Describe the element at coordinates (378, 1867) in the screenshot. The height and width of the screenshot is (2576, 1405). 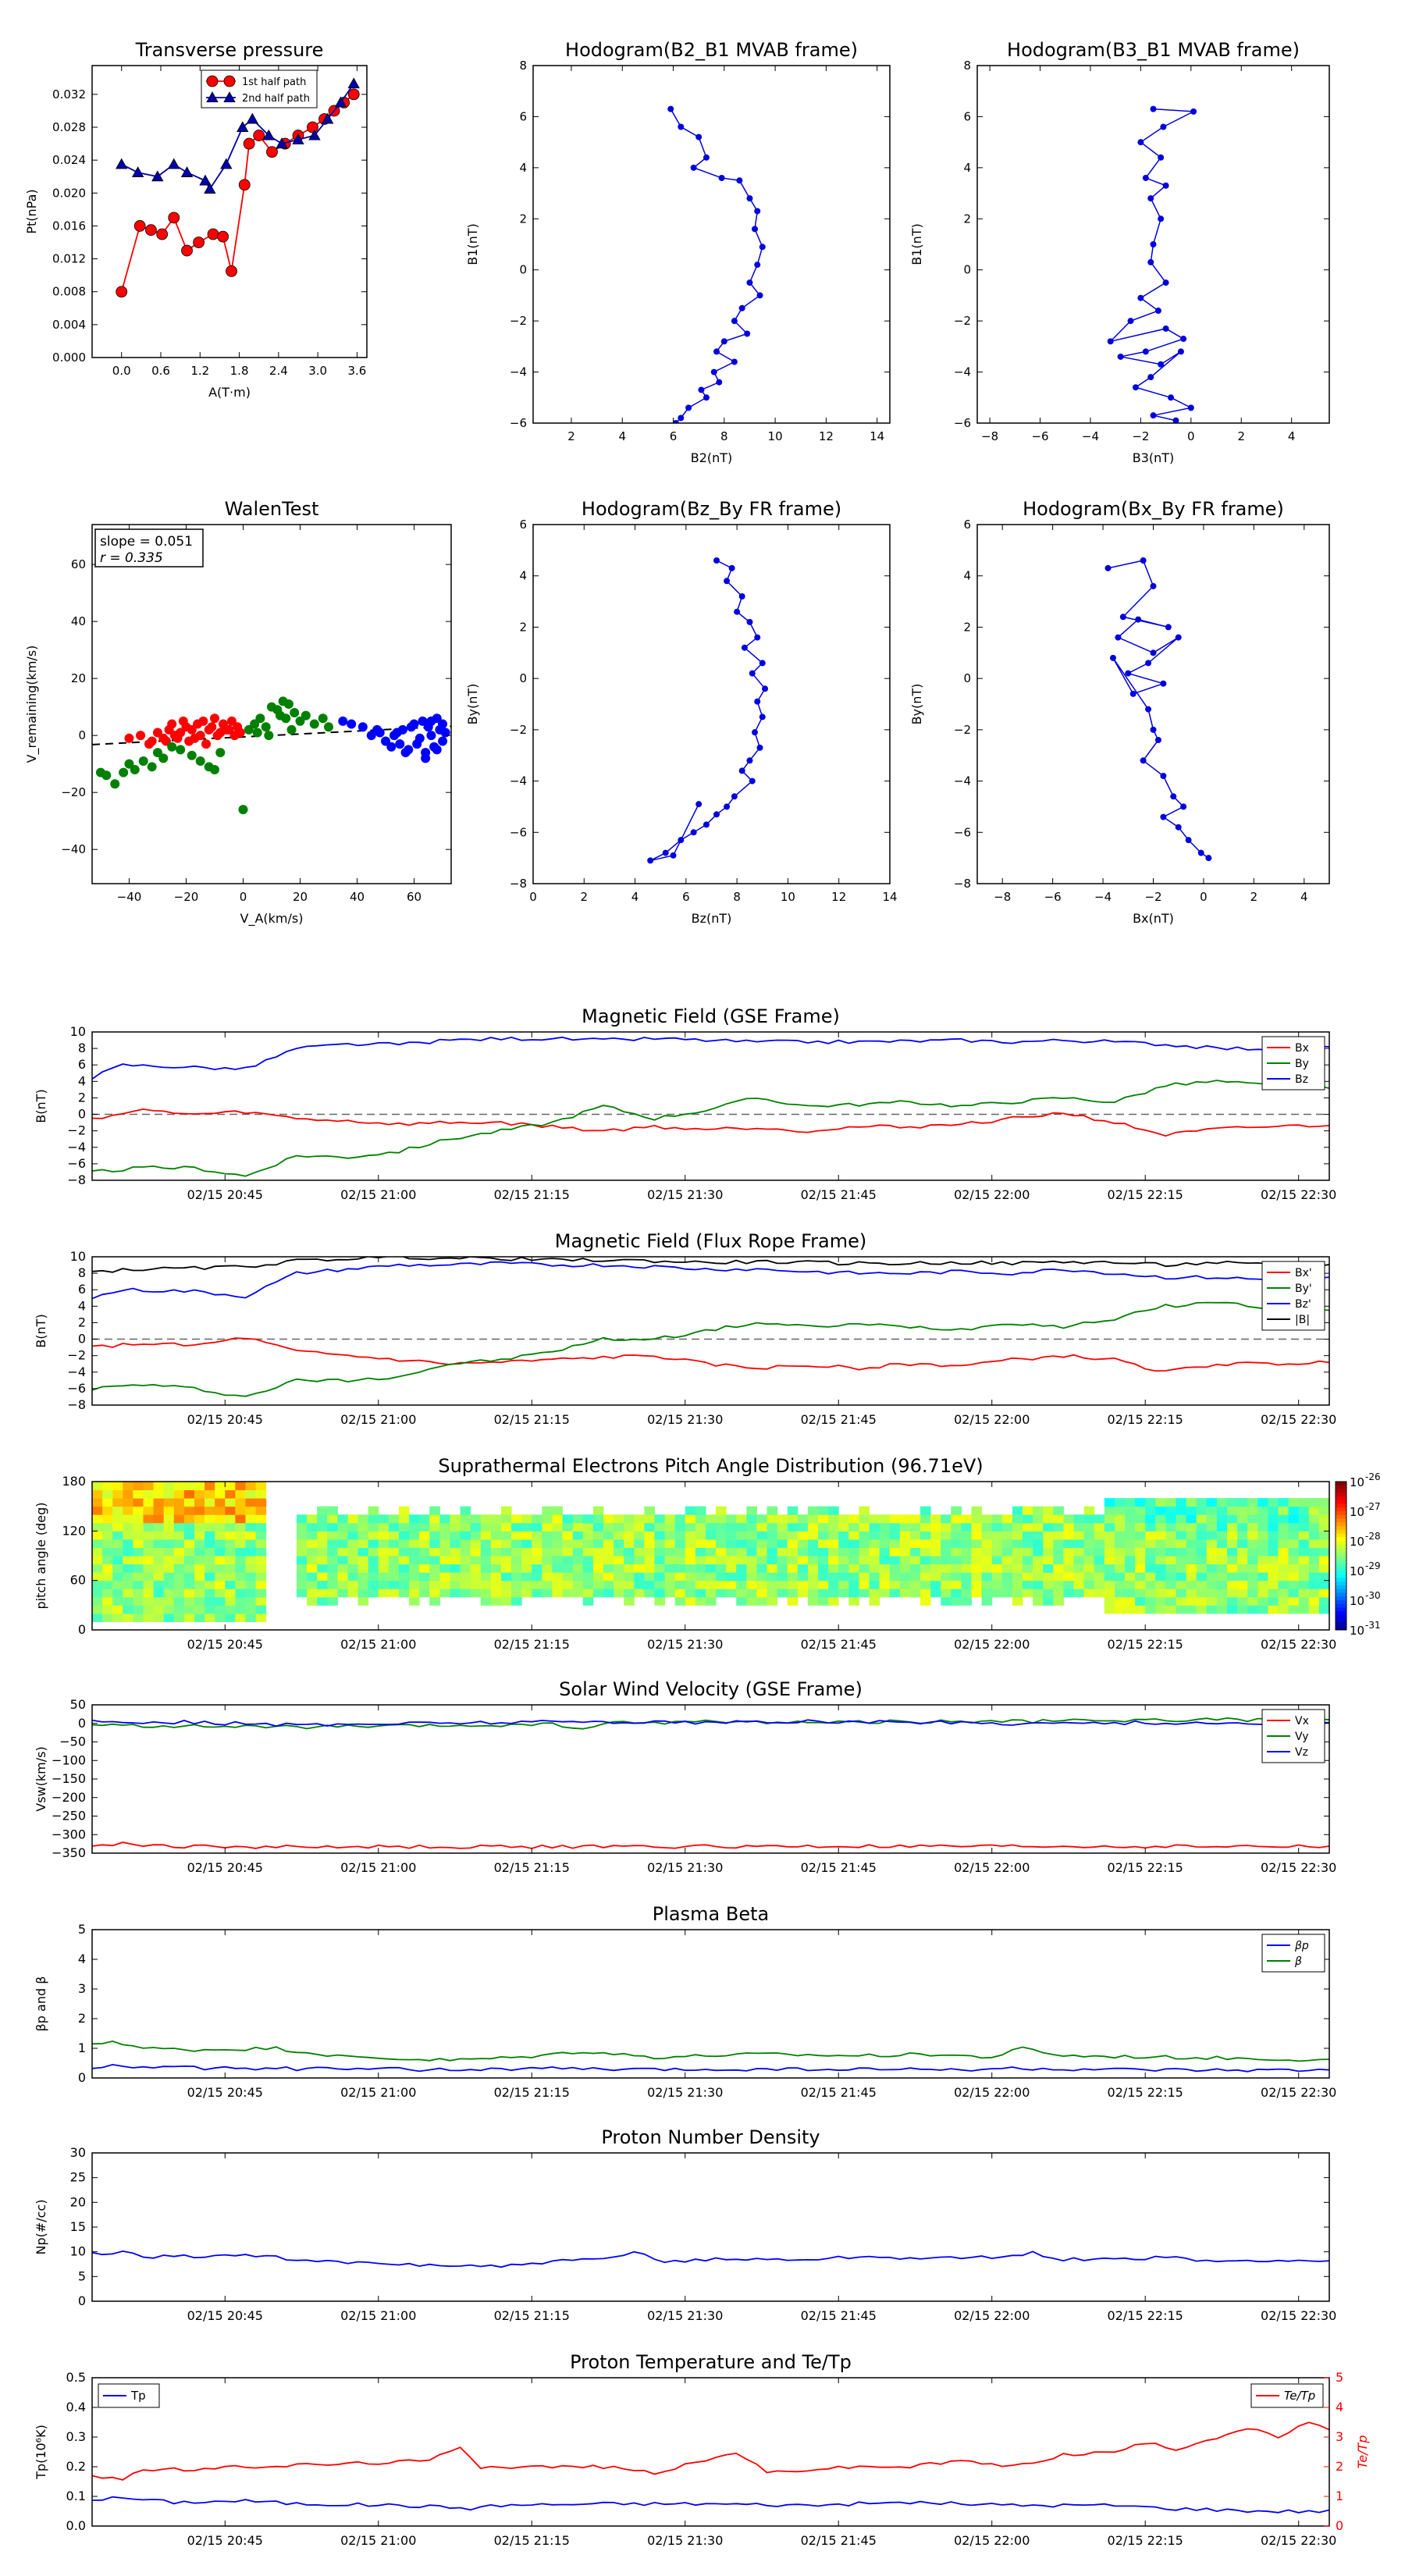
I see `x-tick-label: 02/15 21:00` at that location.